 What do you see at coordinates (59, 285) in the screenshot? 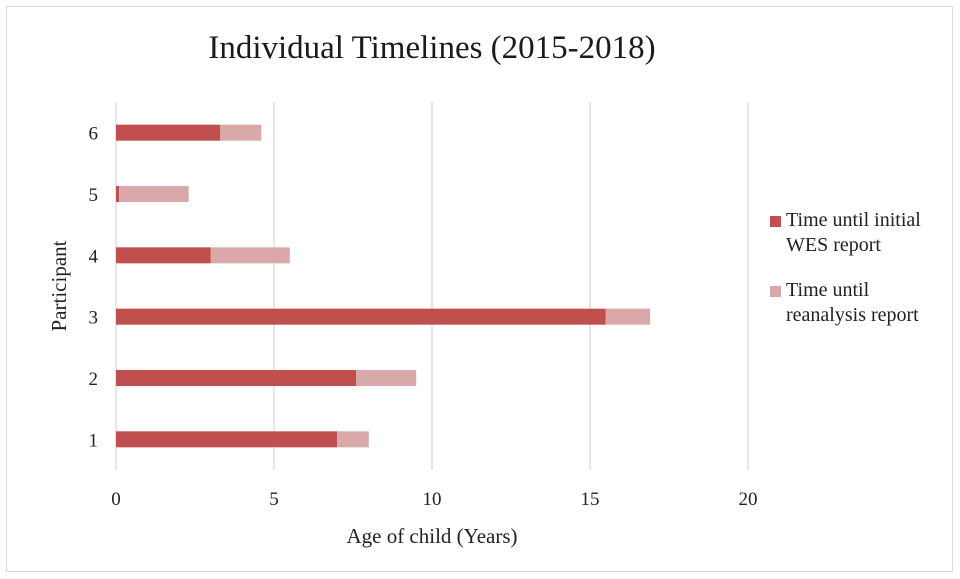
I see `y-axis-label: Participant` at bounding box center [59, 285].